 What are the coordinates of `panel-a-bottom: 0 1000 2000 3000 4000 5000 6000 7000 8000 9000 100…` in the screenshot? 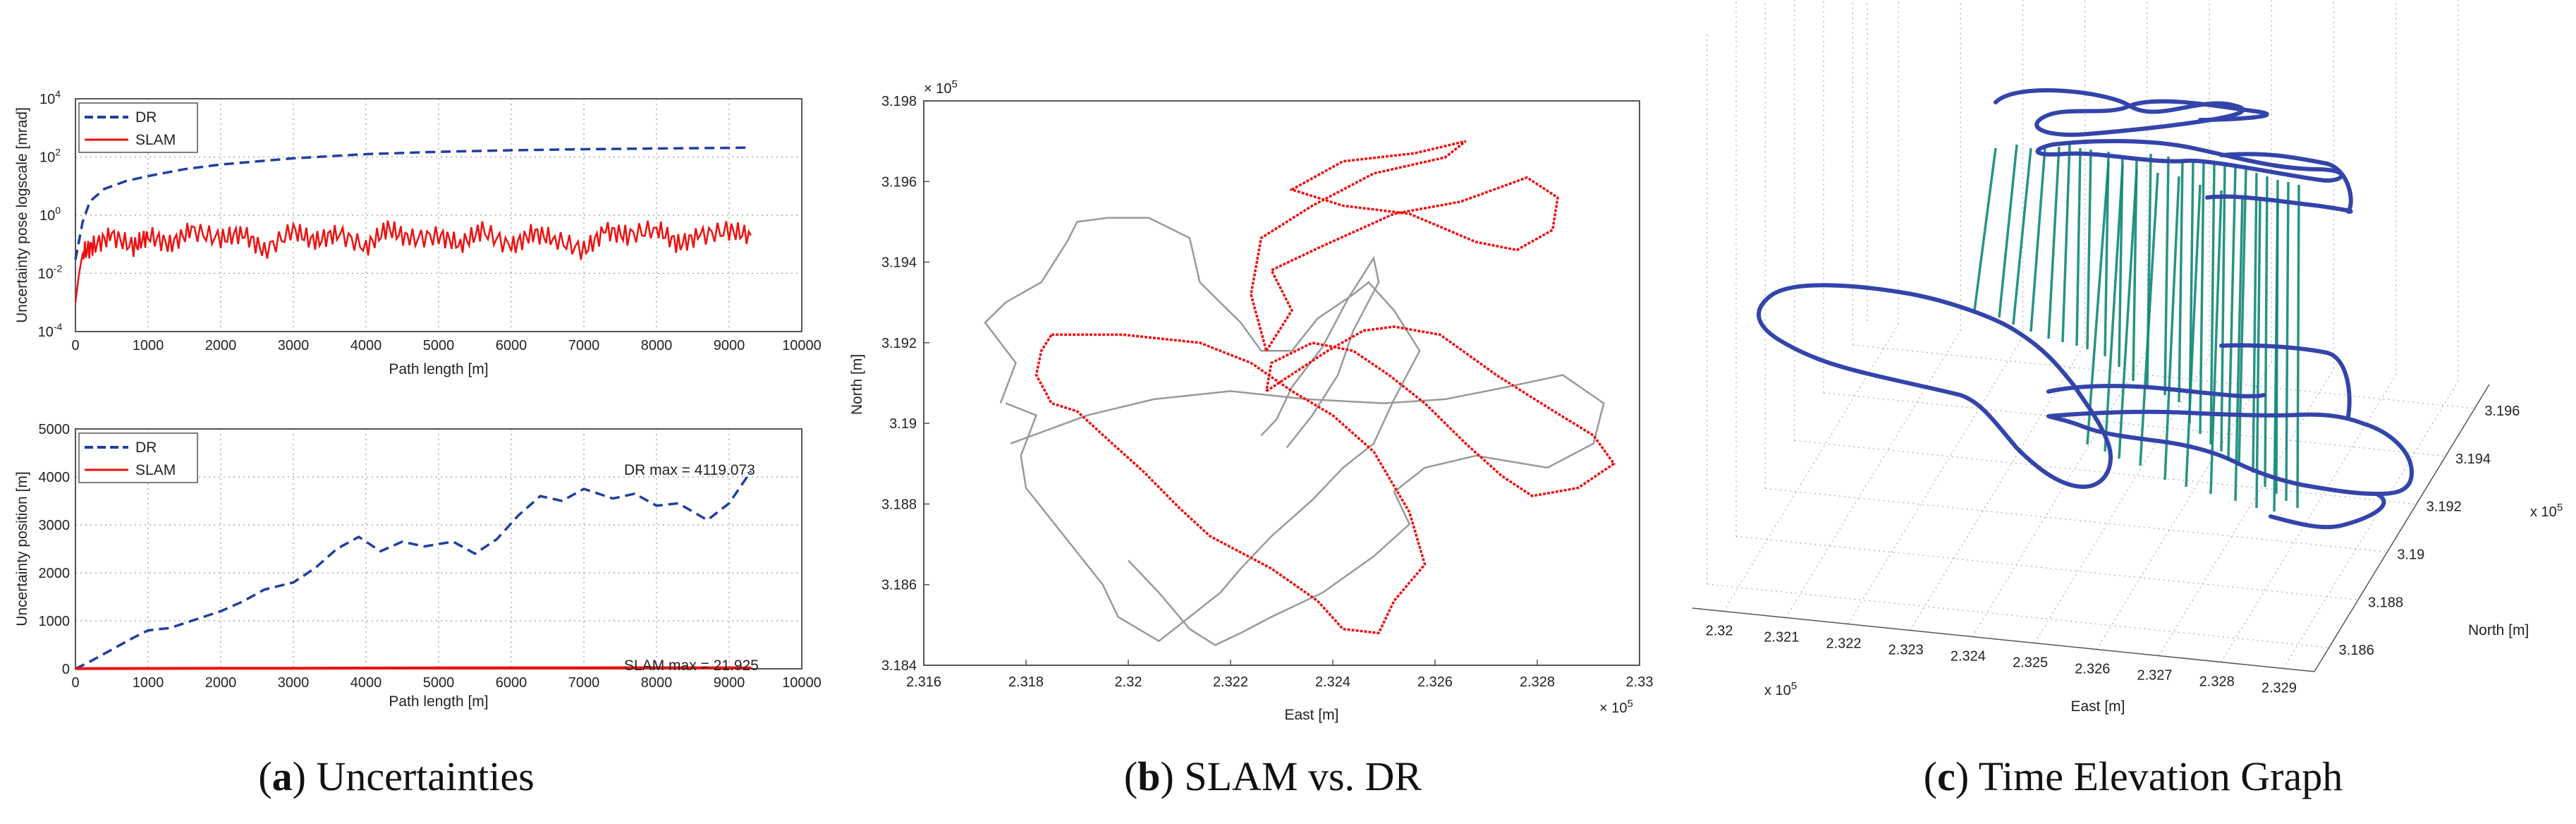 It's located at (418, 566).